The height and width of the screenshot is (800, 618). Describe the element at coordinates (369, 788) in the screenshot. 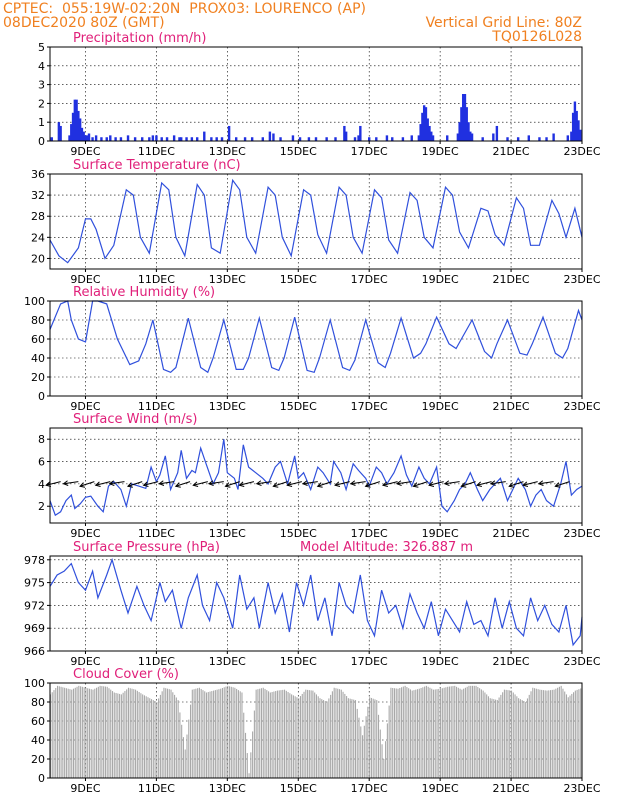

I see `x-tick-label: 17DEC` at that location.